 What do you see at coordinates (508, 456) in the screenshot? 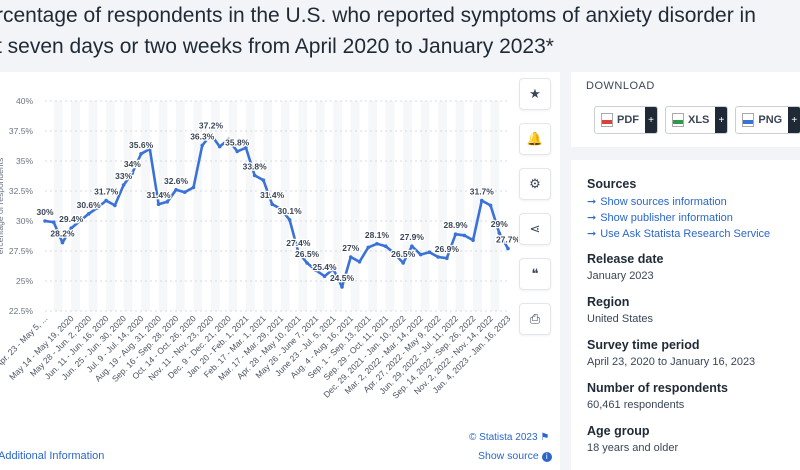
I see `show-source-label: Show source` at bounding box center [508, 456].